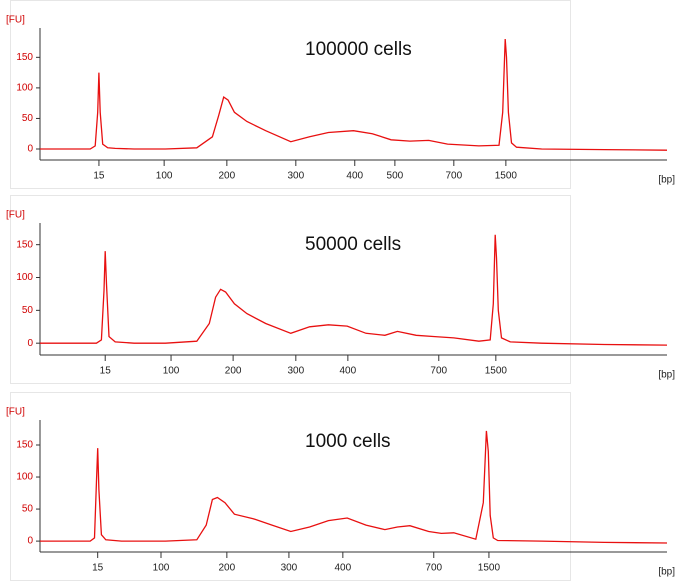 This screenshot has height=581, width=677. Describe the element at coordinates (395, 176) in the screenshot. I see `x-tick-label: 500` at that location.